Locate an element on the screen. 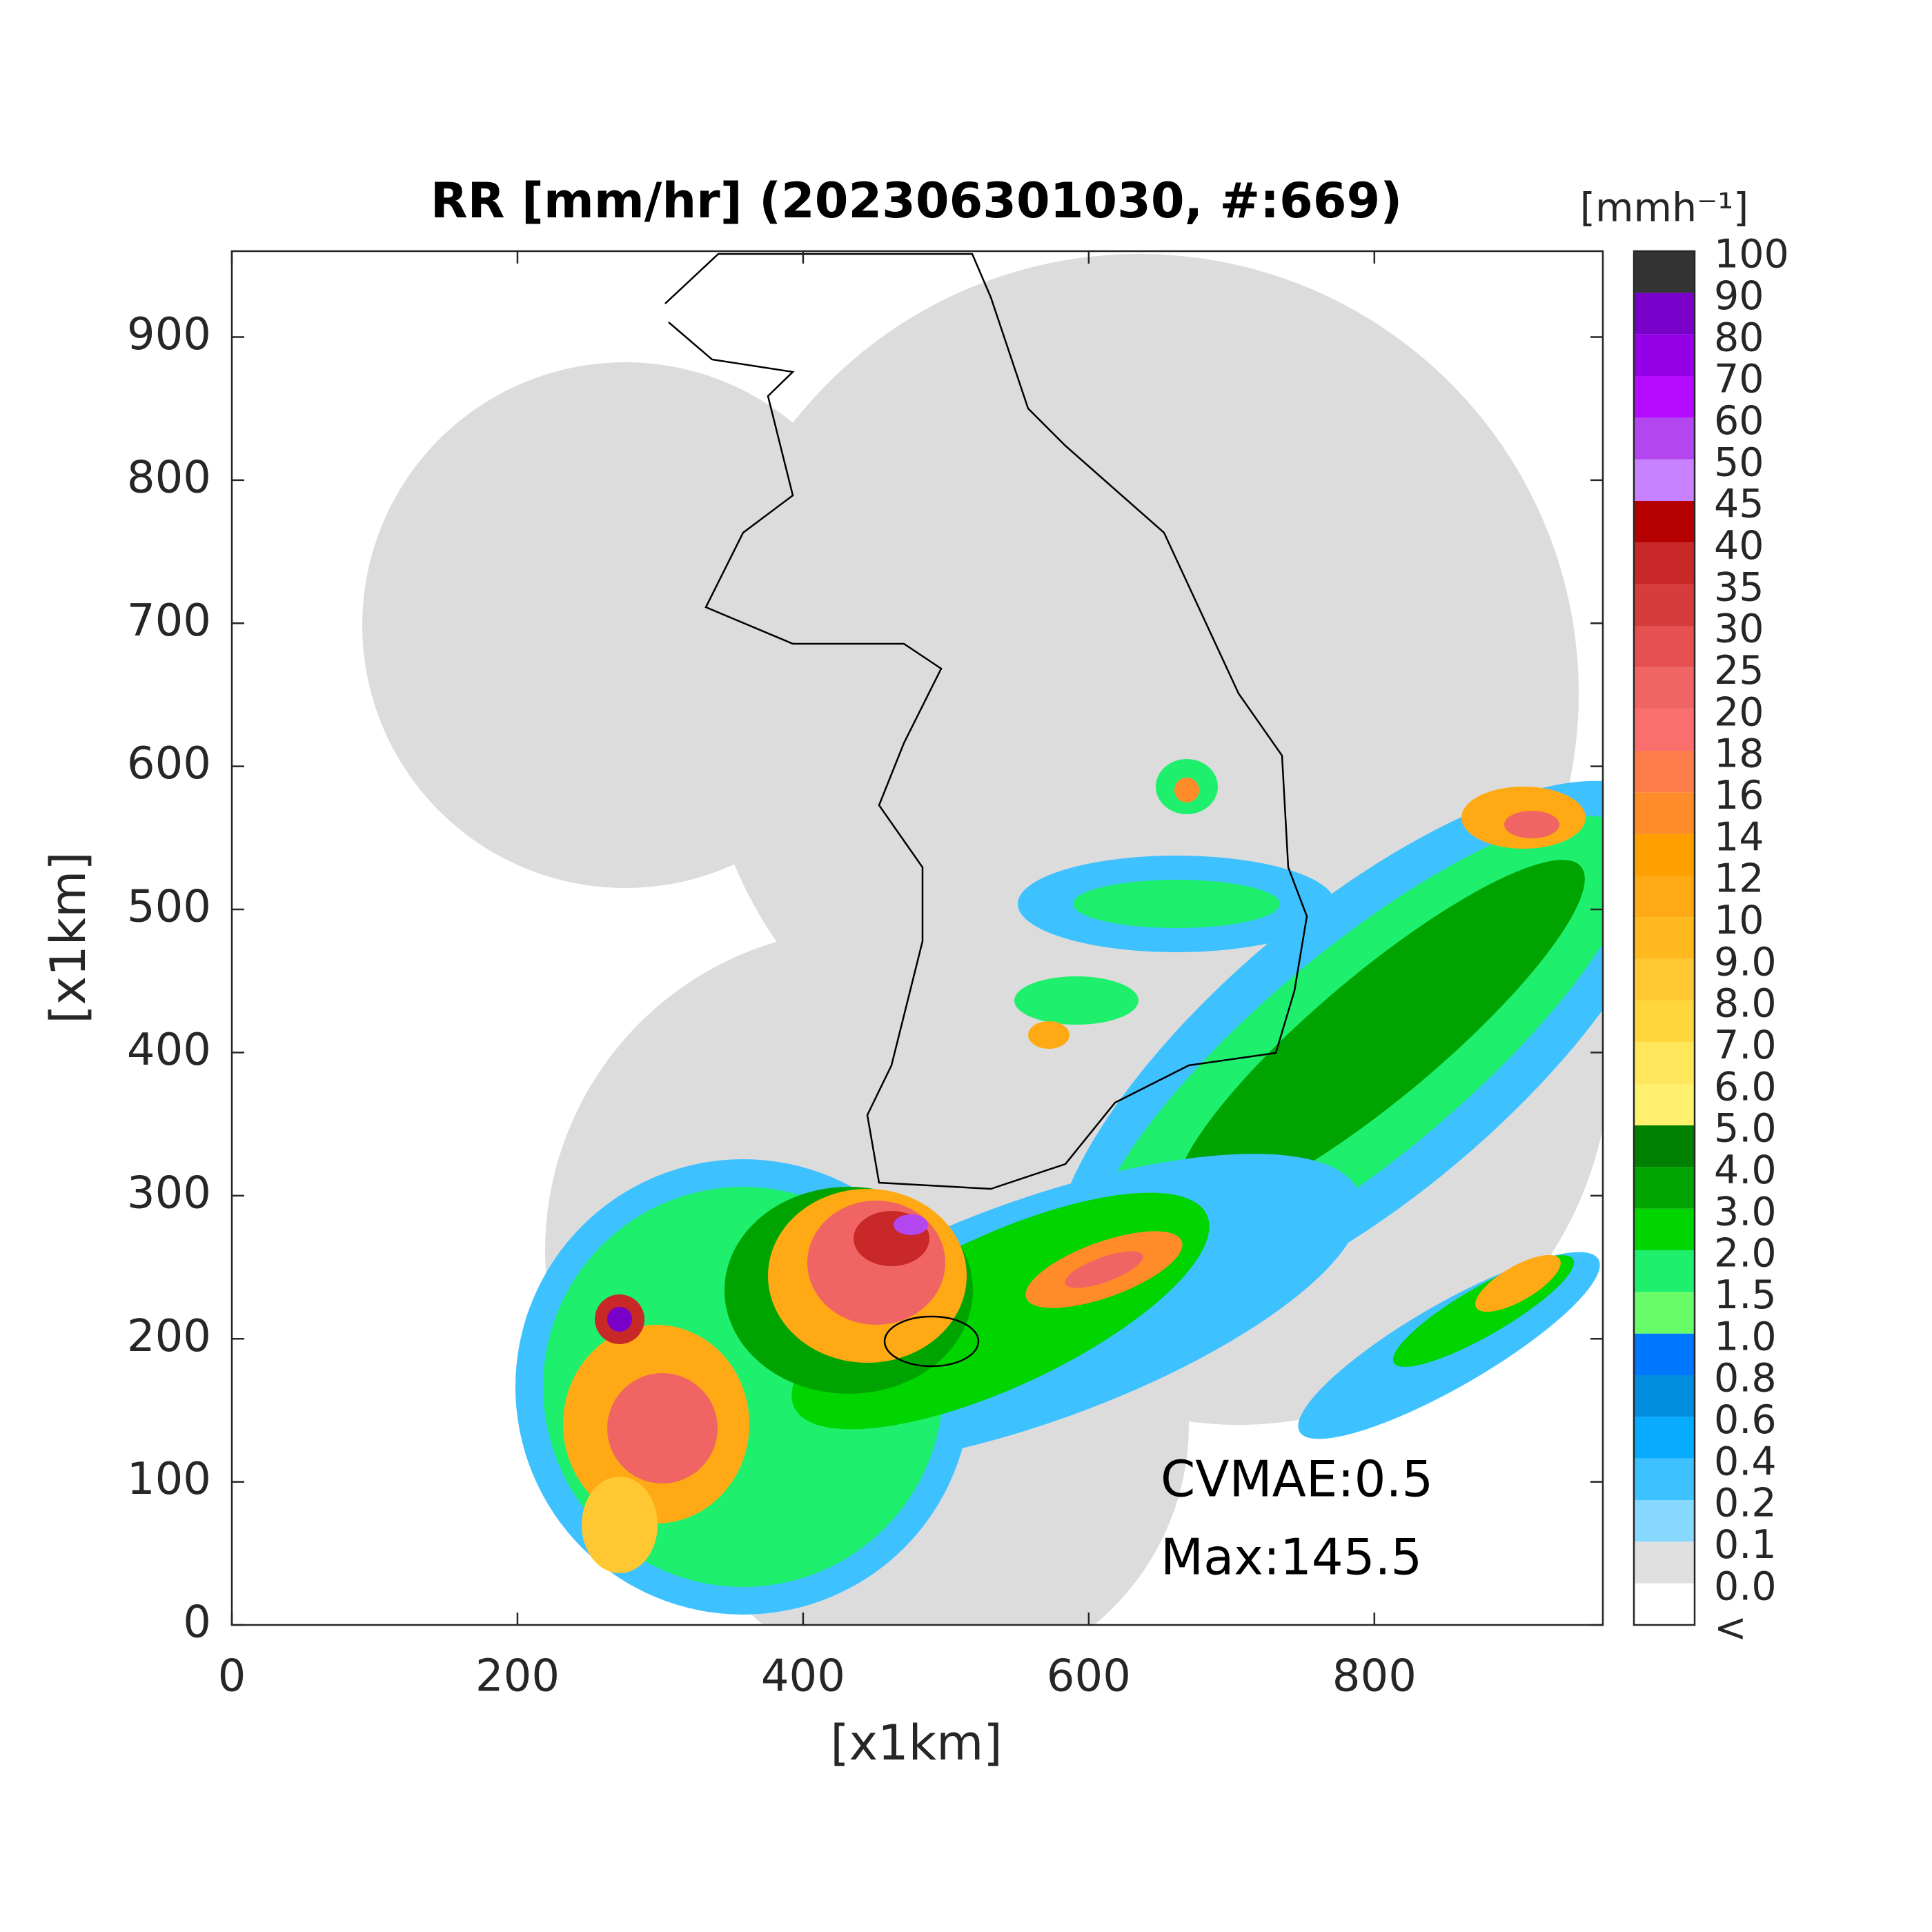  colorbar-label: 40 is located at coordinates (1739, 546).